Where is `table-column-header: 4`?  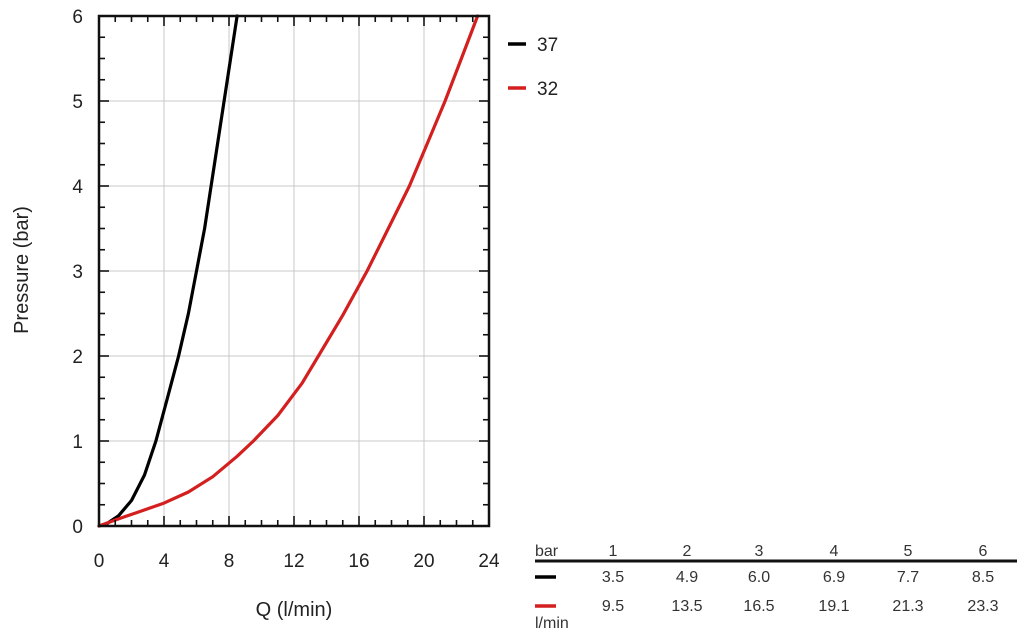
table-column-header: 4 is located at coordinates (834, 551).